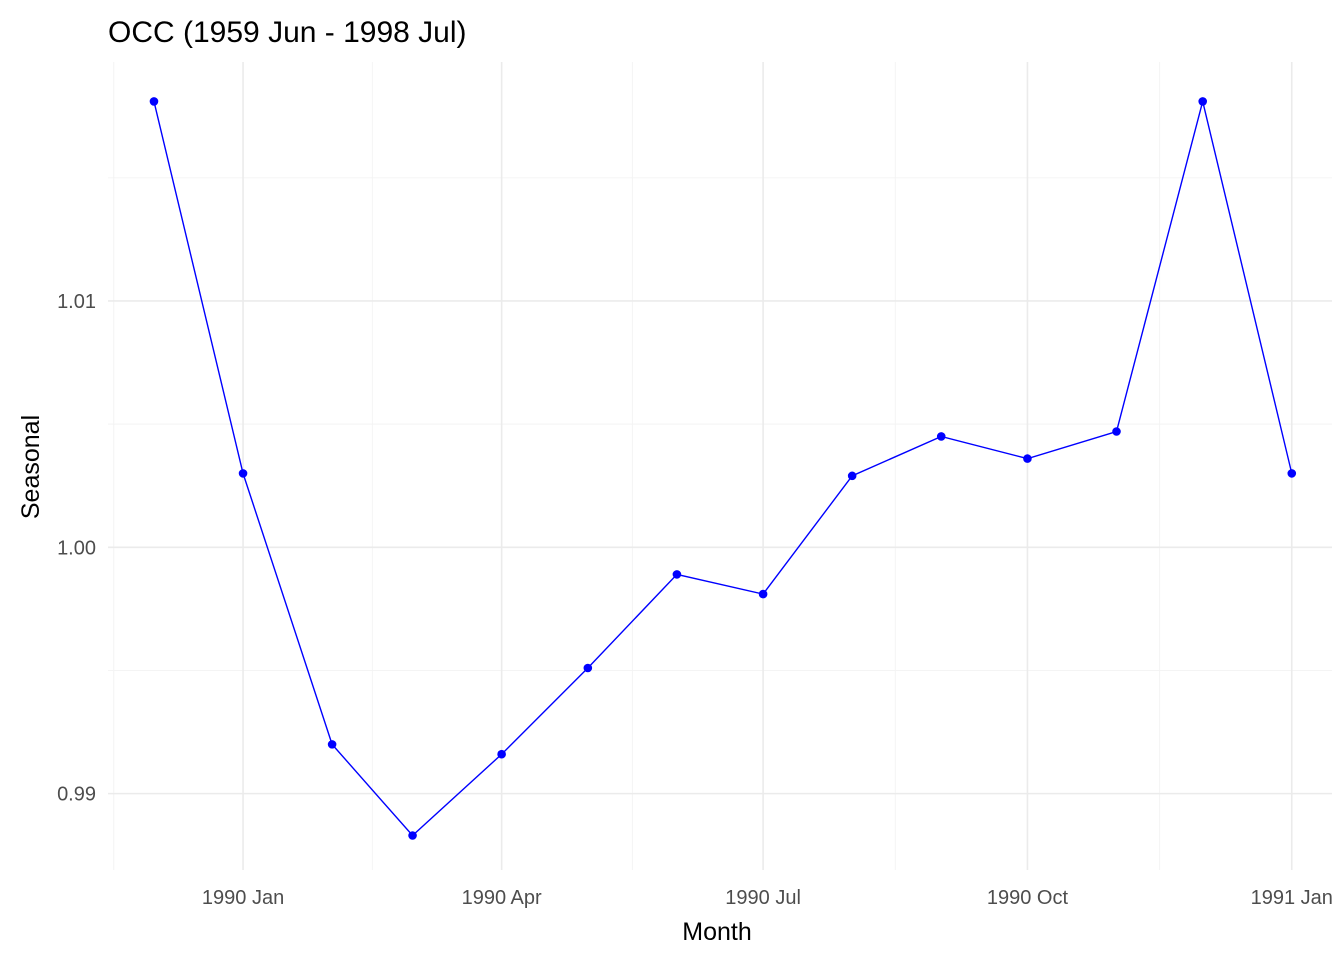 This screenshot has height=960, width=1344. Describe the element at coordinates (287, 32) in the screenshot. I see `chart-title: OCC (1959 Jun - 1998 Jul)` at that location.